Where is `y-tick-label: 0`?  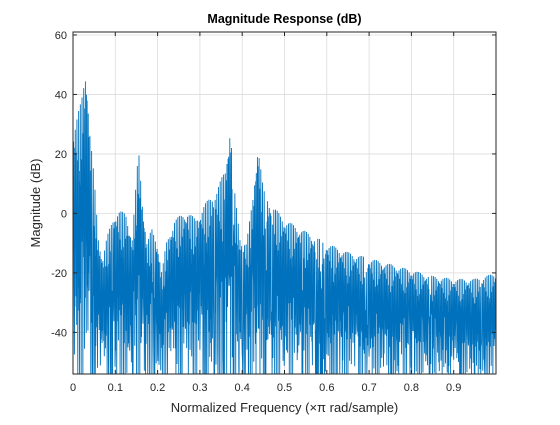
y-tick-label: 0 is located at coordinates (64, 214).